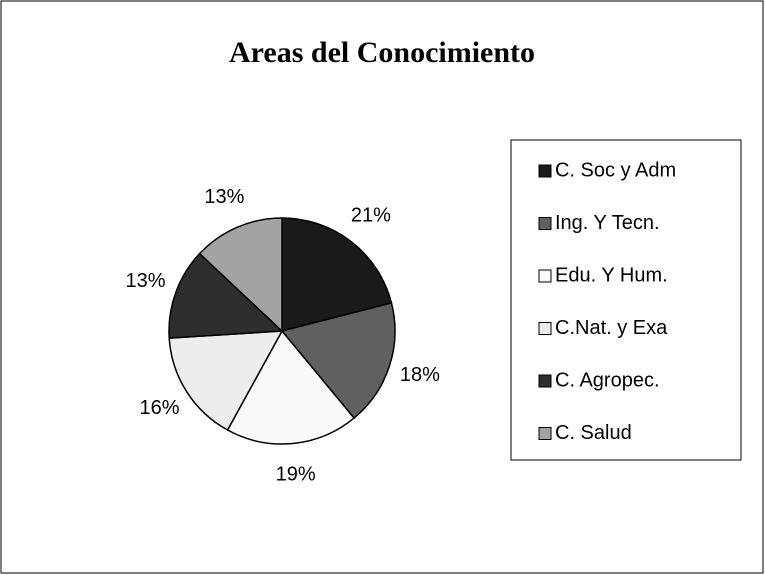 Image resolution: width=765 pixels, height=575 pixels. Describe the element at coordinates (382, 52) in the screenshot. I see `chart-title: Areas del Conocimiento` at that location.